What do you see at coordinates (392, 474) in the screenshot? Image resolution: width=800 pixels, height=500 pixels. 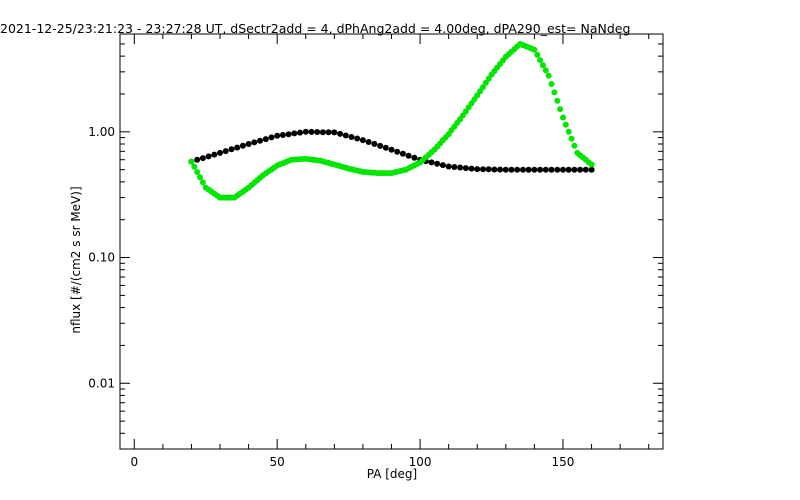 I see `x-axis-label: PA [deg]` at bounding box center [392, 474].